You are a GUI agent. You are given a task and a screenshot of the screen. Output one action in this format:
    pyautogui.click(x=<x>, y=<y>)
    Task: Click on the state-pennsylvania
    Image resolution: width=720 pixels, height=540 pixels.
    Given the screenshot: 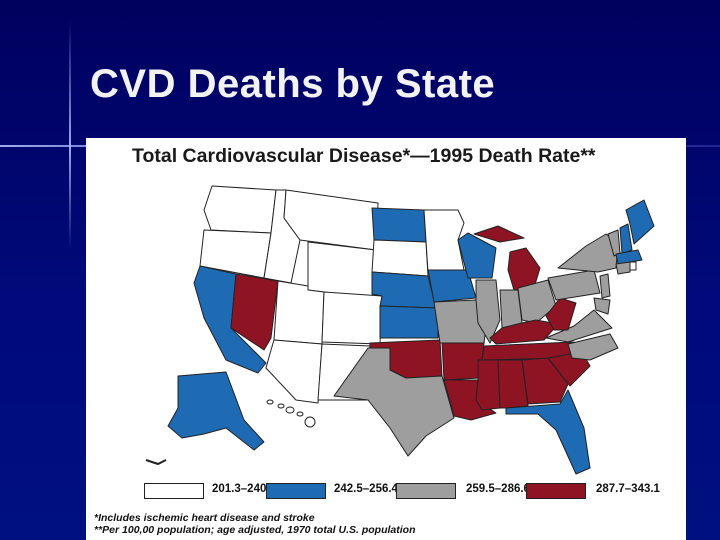 What is the action you would take?
    pyautogui.click(x=574, y=285)
    